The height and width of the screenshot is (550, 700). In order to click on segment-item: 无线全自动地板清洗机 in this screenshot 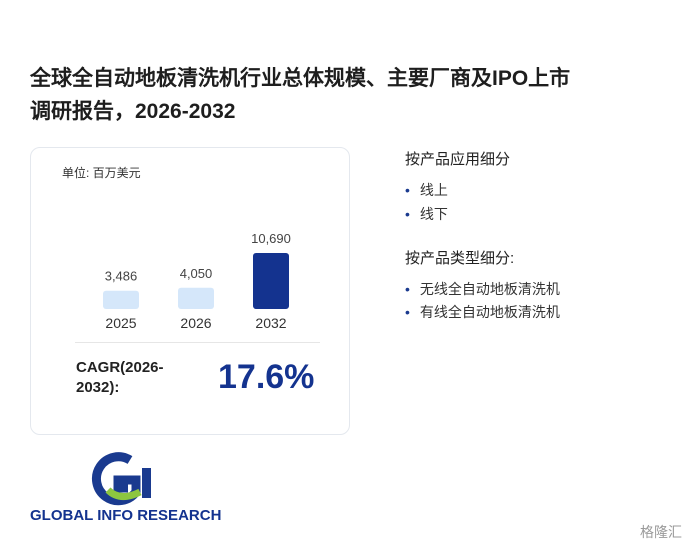, I will do `click(482, 289)`.